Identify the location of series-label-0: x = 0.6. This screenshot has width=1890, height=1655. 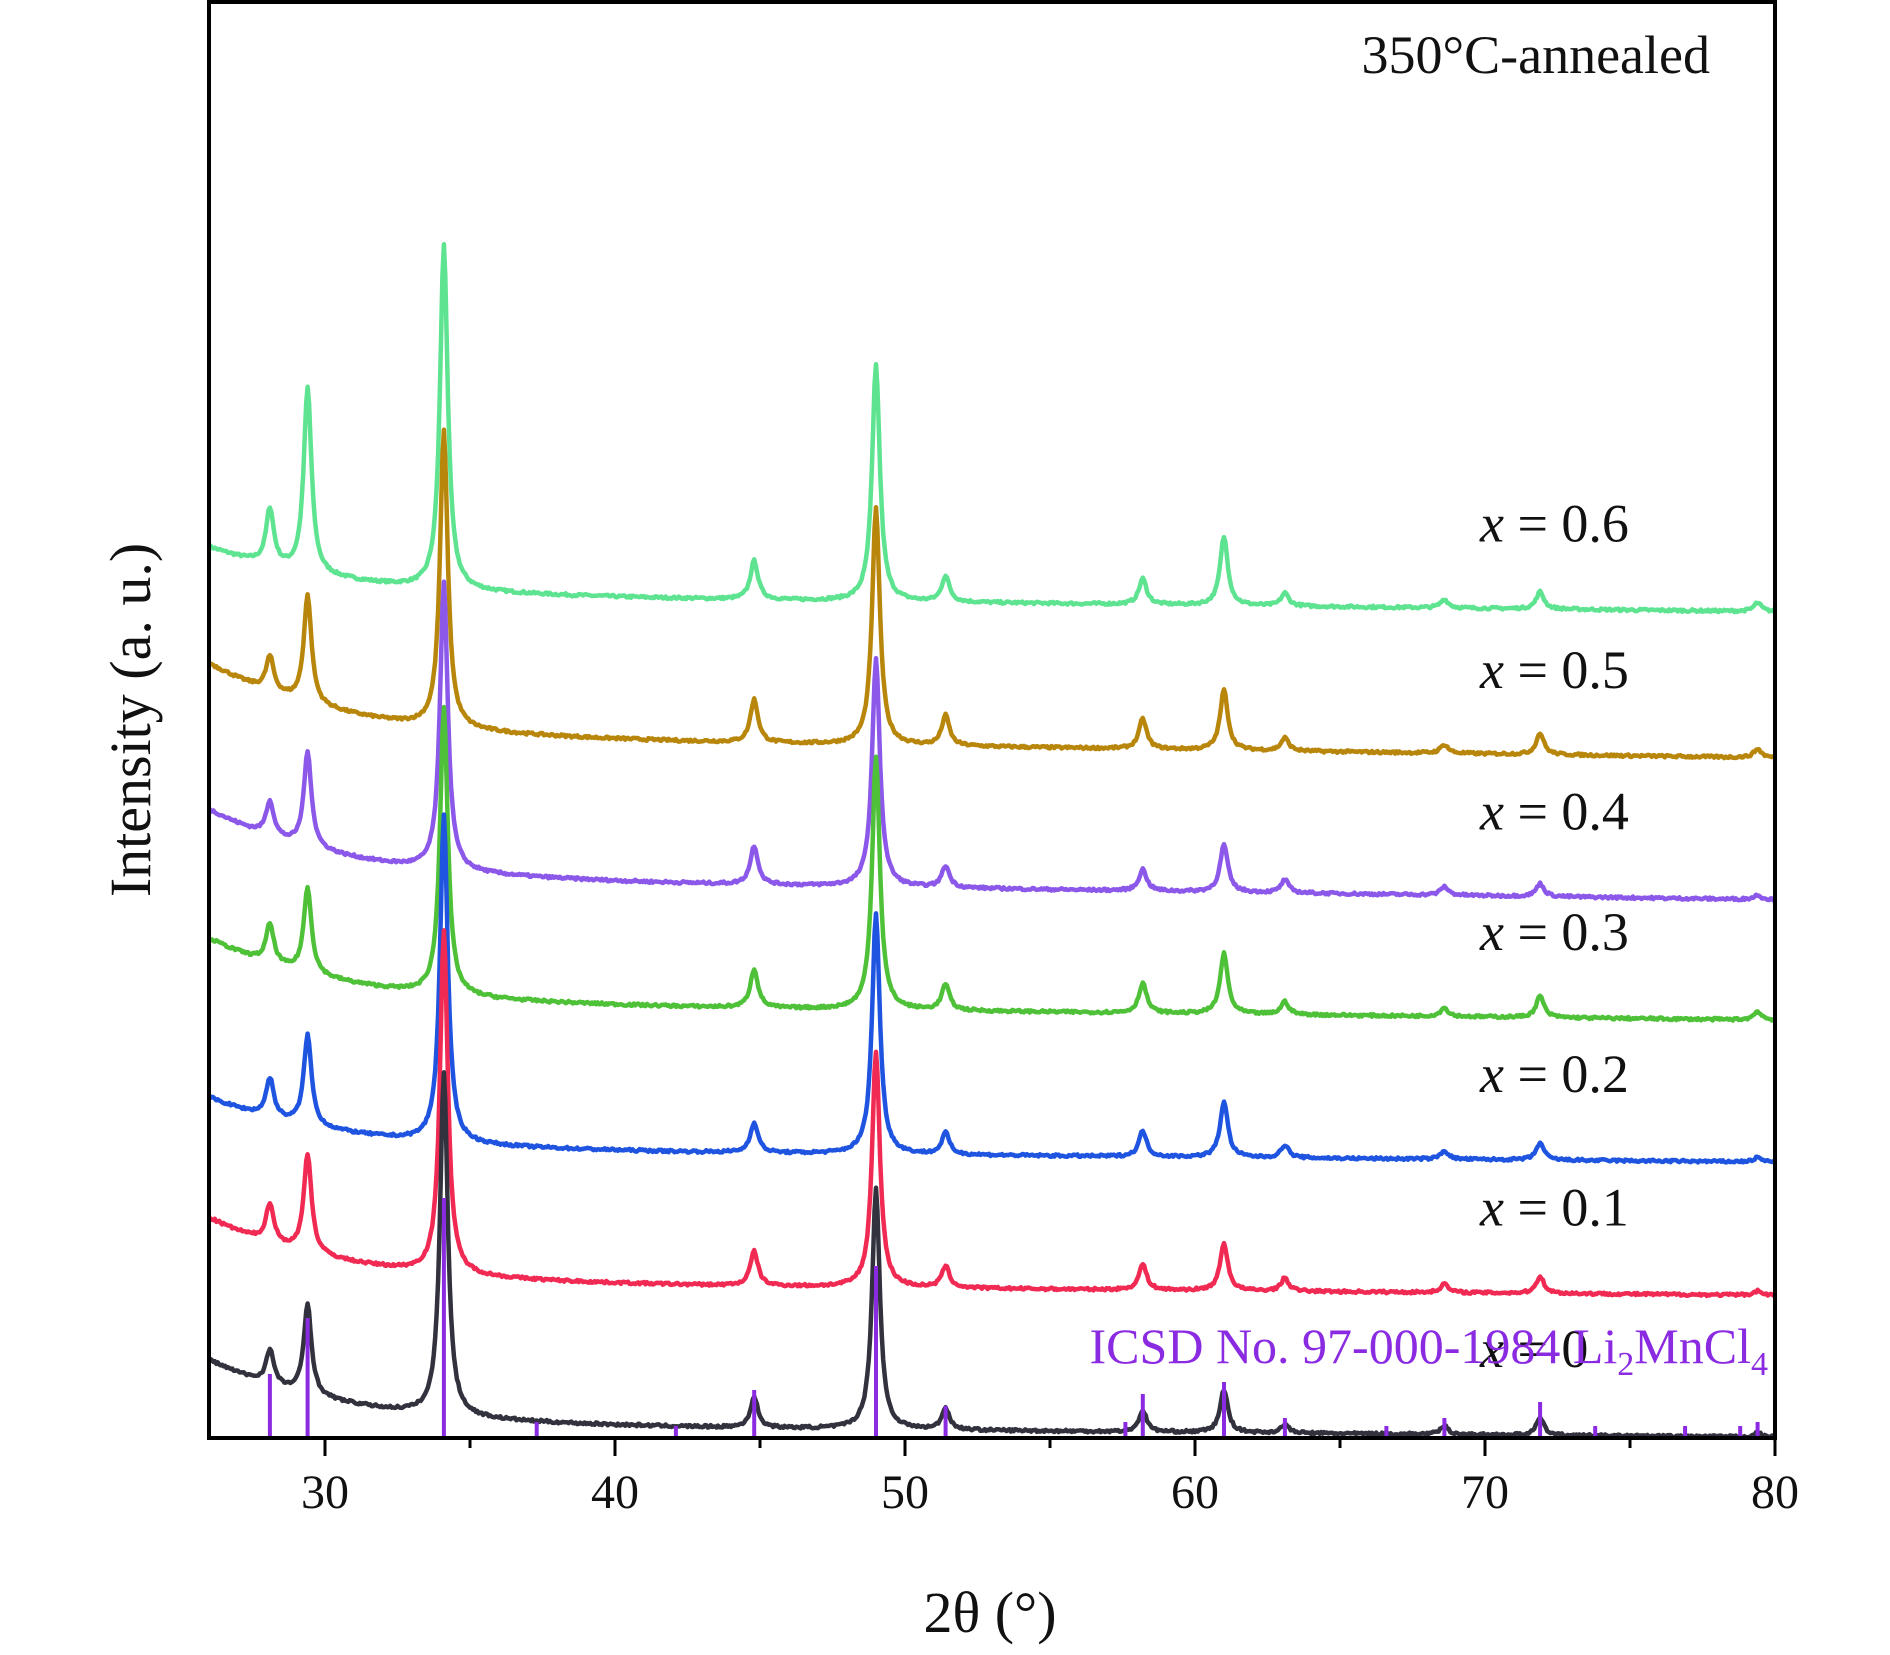
(1554, 524).